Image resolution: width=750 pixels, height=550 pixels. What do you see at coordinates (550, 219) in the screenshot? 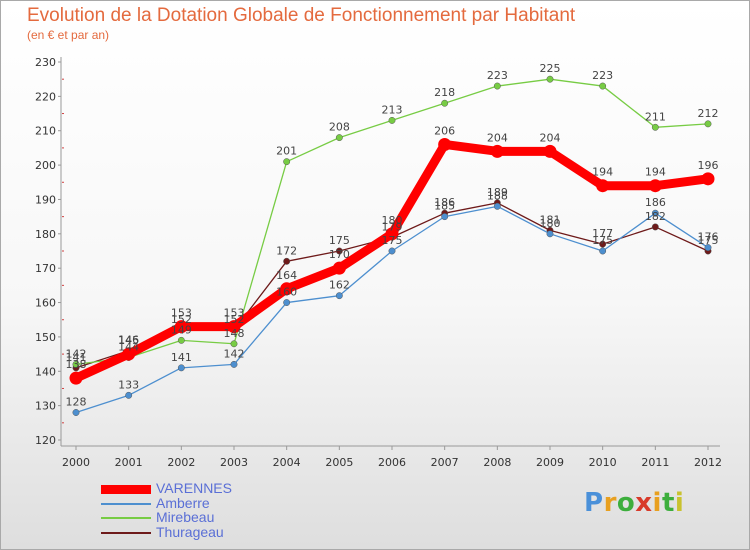
I see `data-label: 181` at bounding box center [550, 219].